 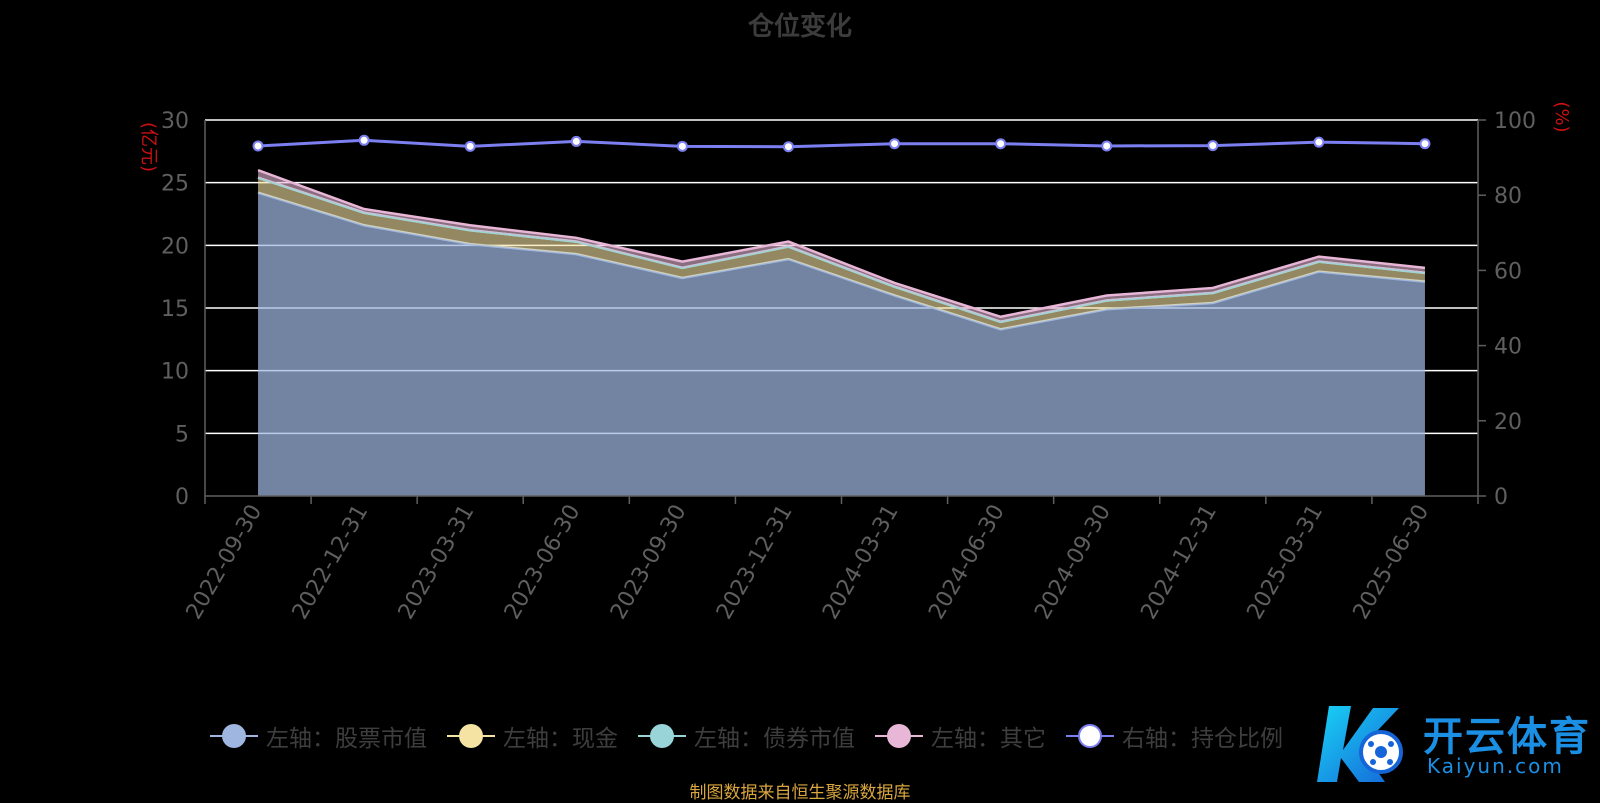 What do you see at coordinates (799, 27) in the screenshot?
I see `chart-title: 仓位变化` at bounding box center [799, 27].